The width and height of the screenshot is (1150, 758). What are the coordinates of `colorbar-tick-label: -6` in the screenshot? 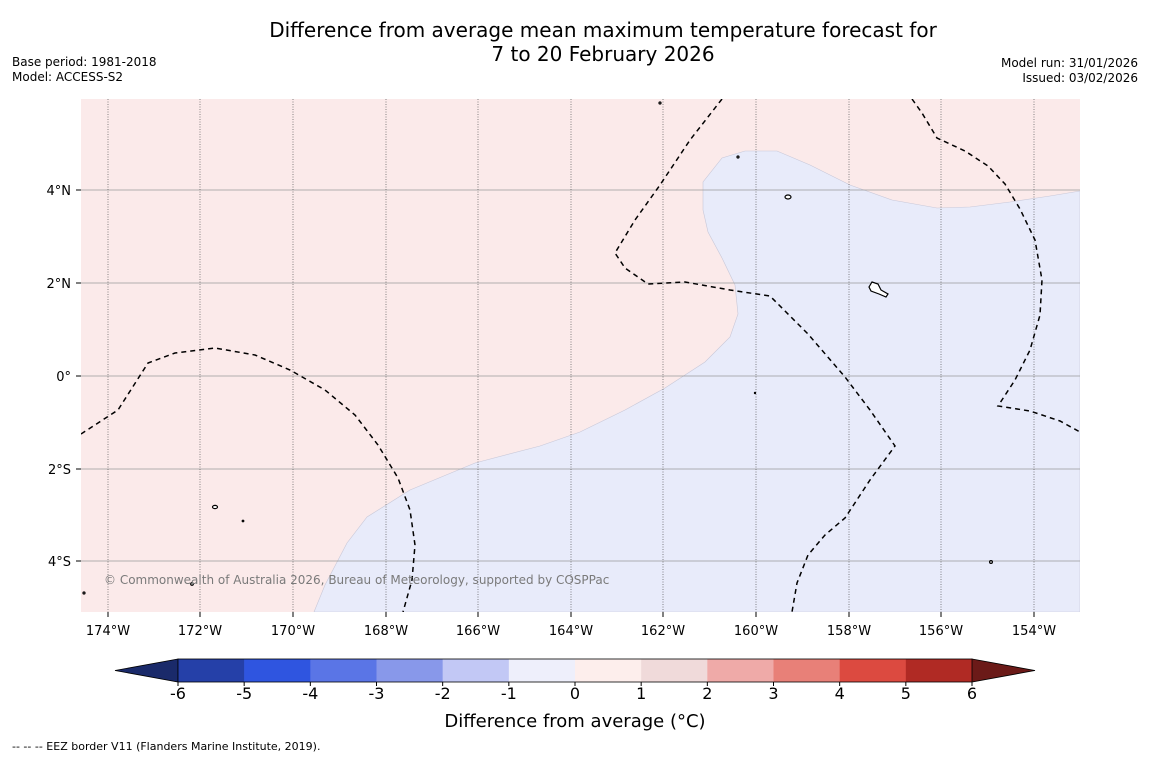 It's located at (178, 693).